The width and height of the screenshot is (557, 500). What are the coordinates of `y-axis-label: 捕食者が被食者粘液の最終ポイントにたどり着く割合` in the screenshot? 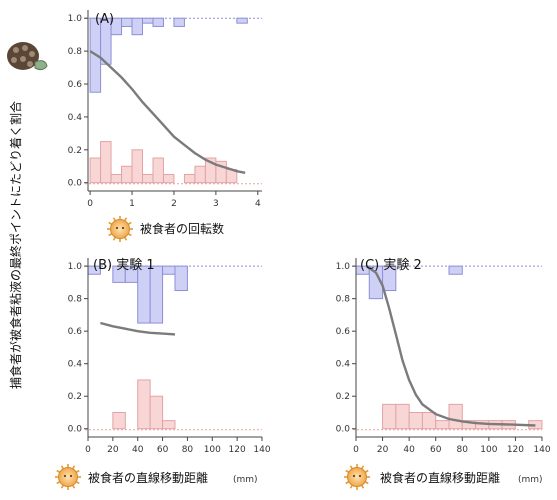 It's located at (15, 245).